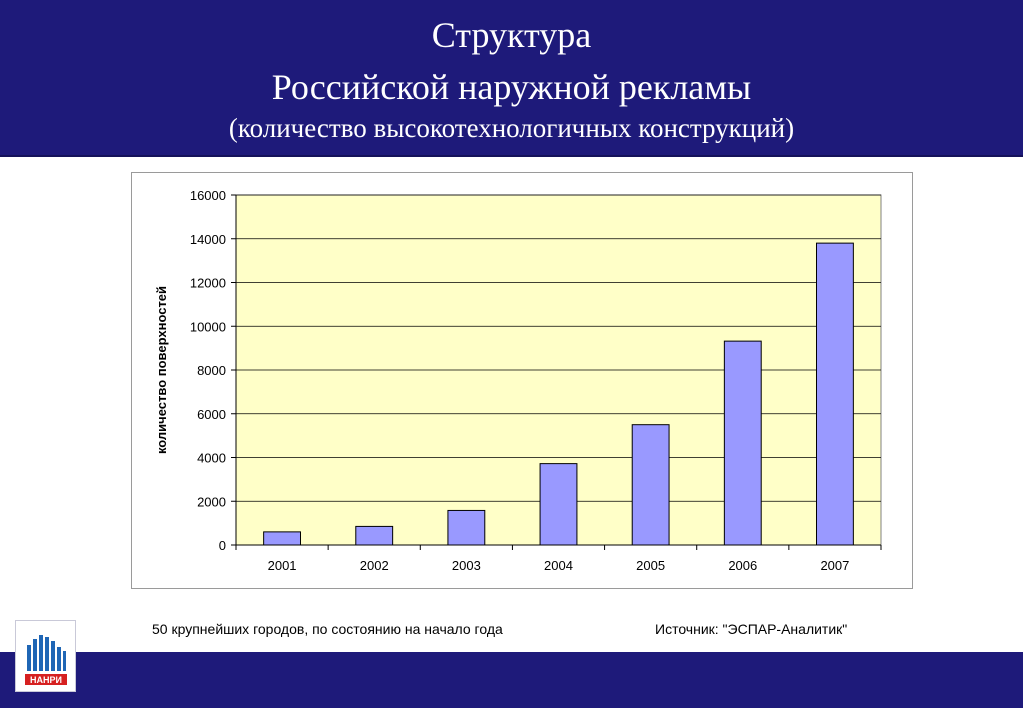  Describe the element at coordinates (211, 501) in the screenshot. I see `y-tick-label: 2000` at that location.